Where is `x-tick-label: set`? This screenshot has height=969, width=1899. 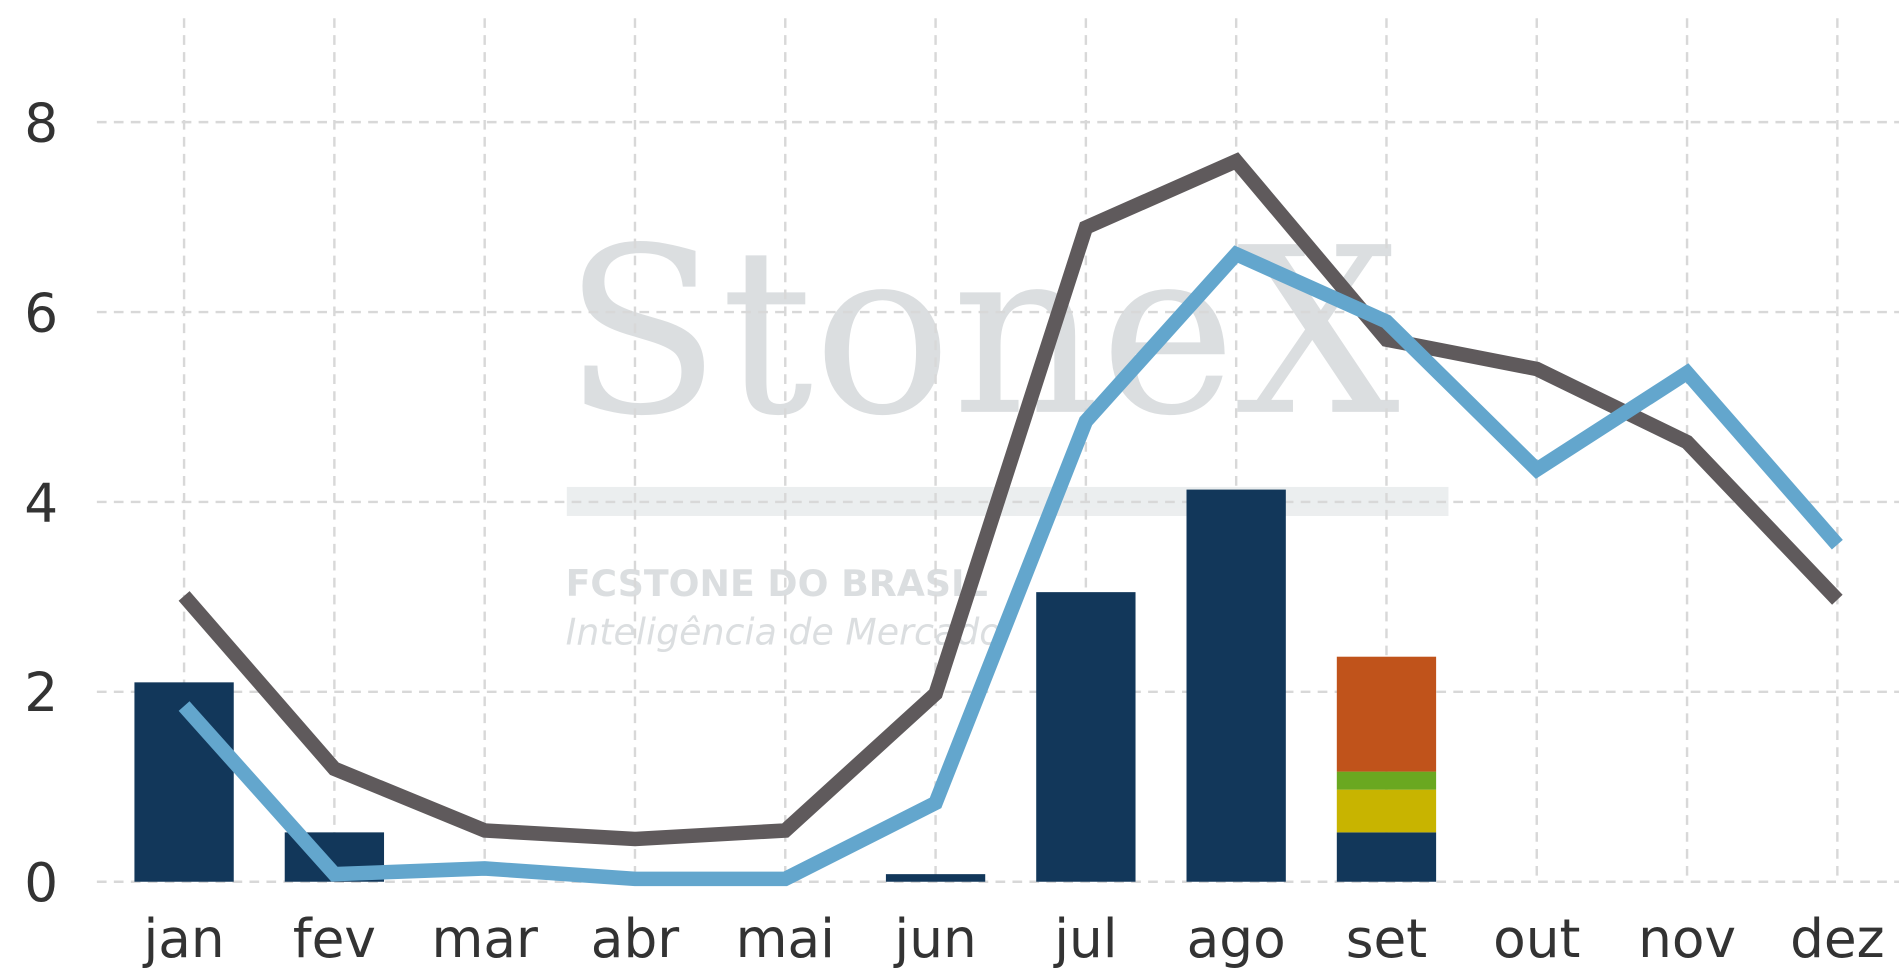 x-tick-label: set is located at coordinates (1386, 938).